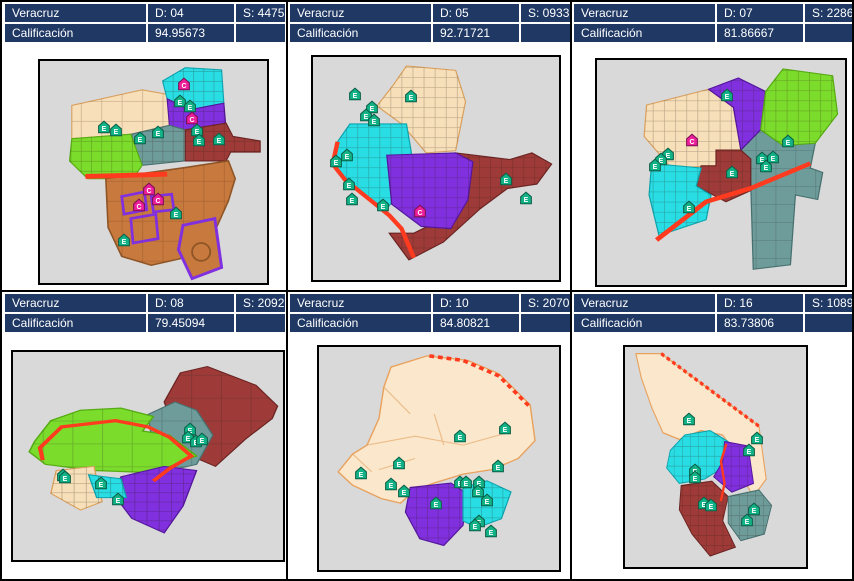  What do you see at coordinates (191, 323) in the screenshot?
I see `score-value: 79.45094` at bounding box center [191, 323].